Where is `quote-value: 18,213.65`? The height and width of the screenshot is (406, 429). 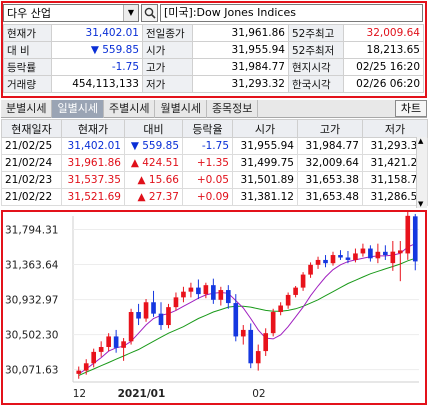
quote-value: 18,213.65 is located at coordinates (383, 50).